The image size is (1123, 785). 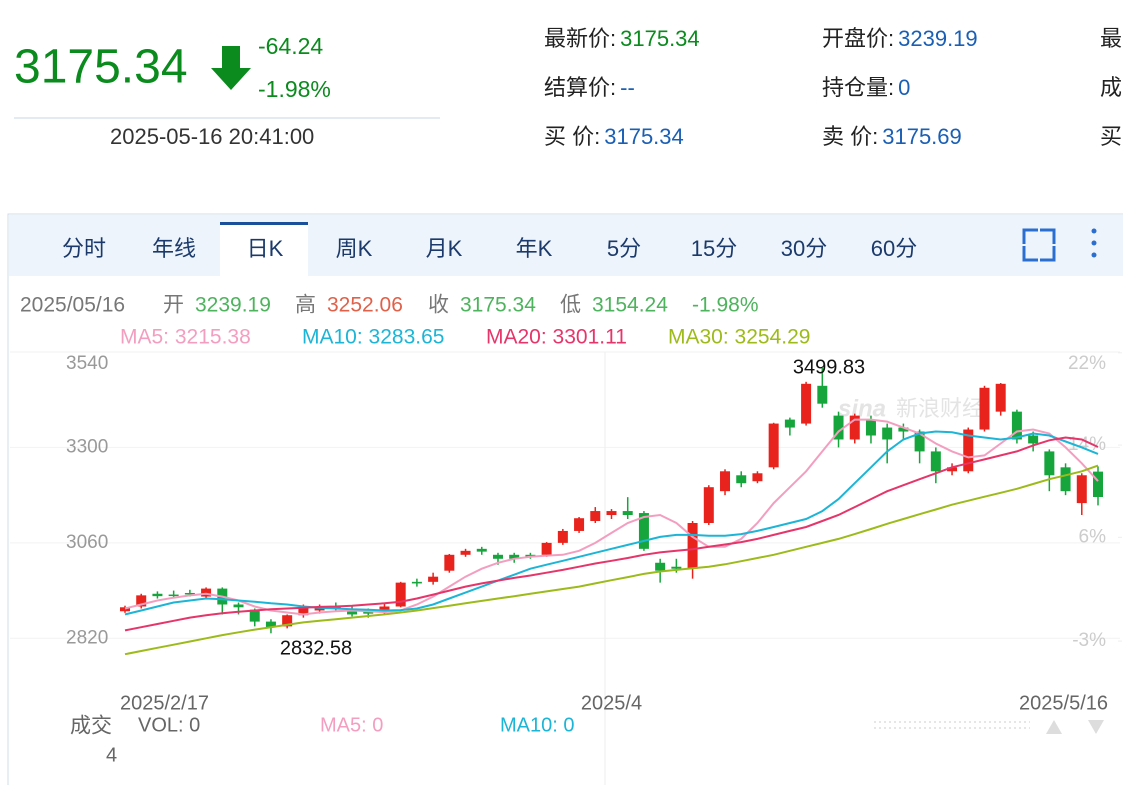 I want to click on tab: 15分, so click(x=714, y=248).